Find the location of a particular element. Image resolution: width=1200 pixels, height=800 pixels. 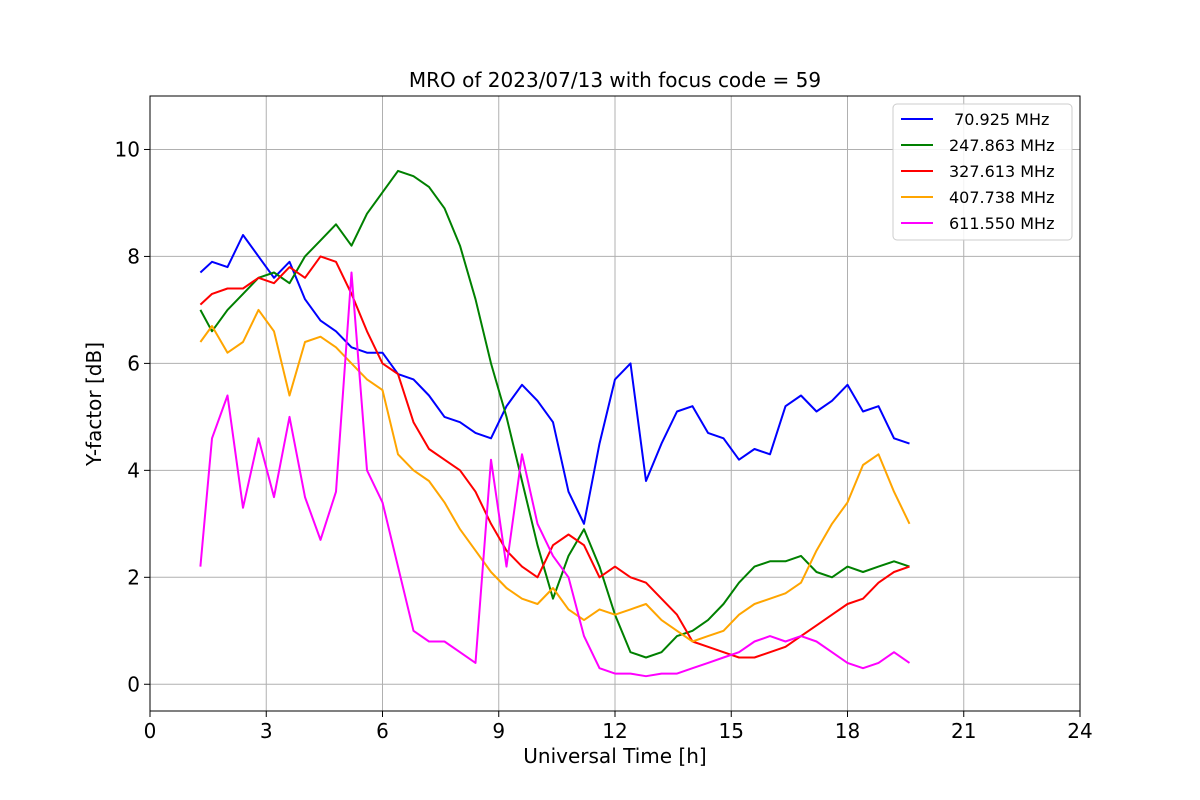

legend-box is located at coordinates (982, 172).